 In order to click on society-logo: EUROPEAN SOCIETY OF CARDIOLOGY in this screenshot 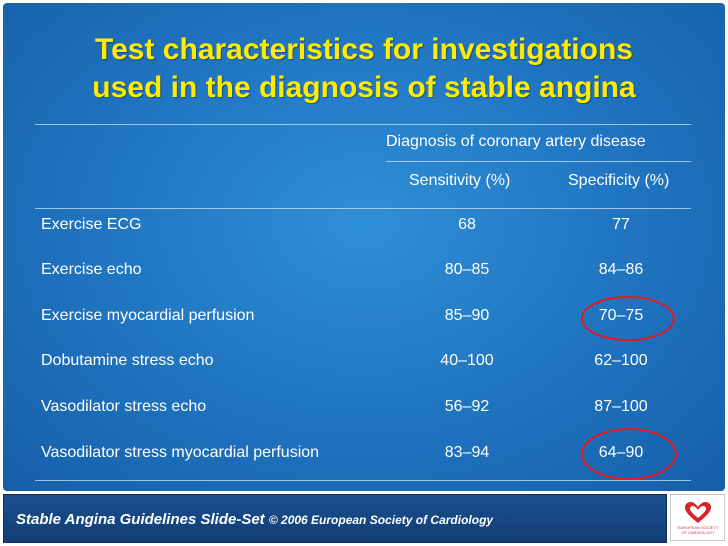, I will do `click(697, 517)`.